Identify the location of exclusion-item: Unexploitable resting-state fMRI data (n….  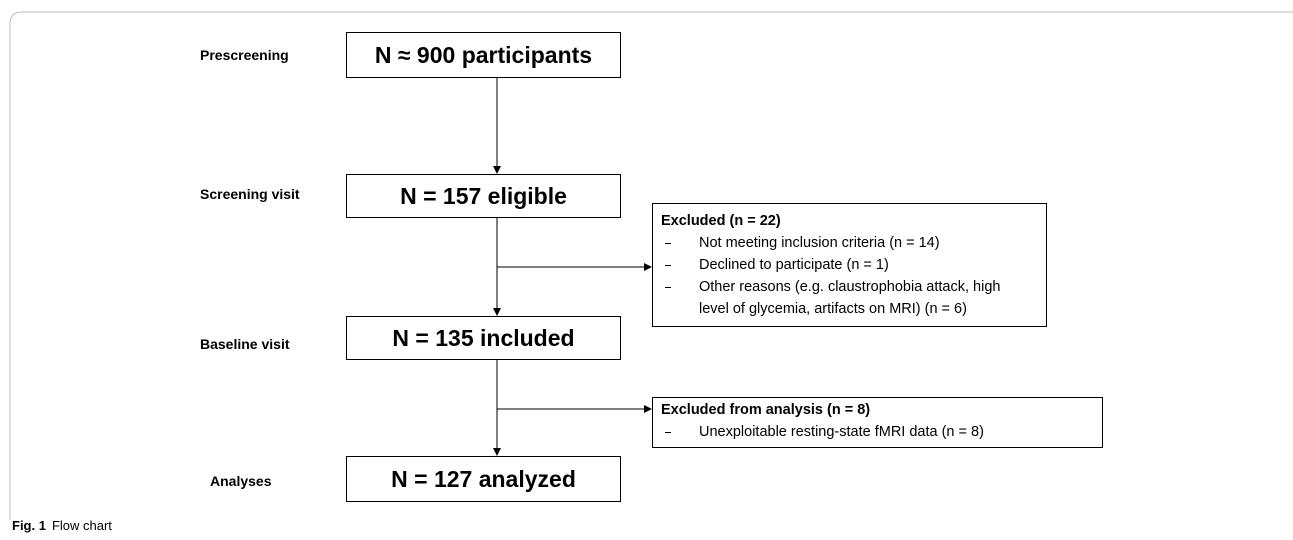
(877, 432).